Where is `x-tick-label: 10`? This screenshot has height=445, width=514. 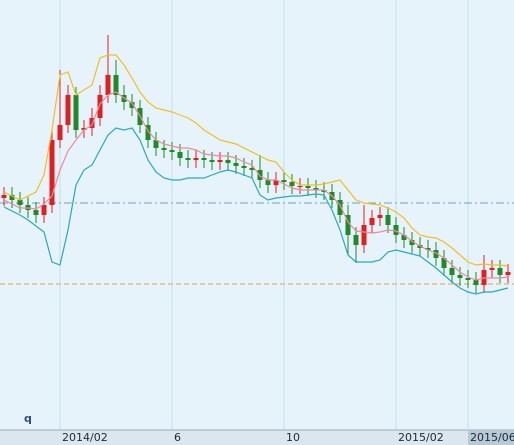
x-tick-label: 10 is located at coordinates (293, 437).